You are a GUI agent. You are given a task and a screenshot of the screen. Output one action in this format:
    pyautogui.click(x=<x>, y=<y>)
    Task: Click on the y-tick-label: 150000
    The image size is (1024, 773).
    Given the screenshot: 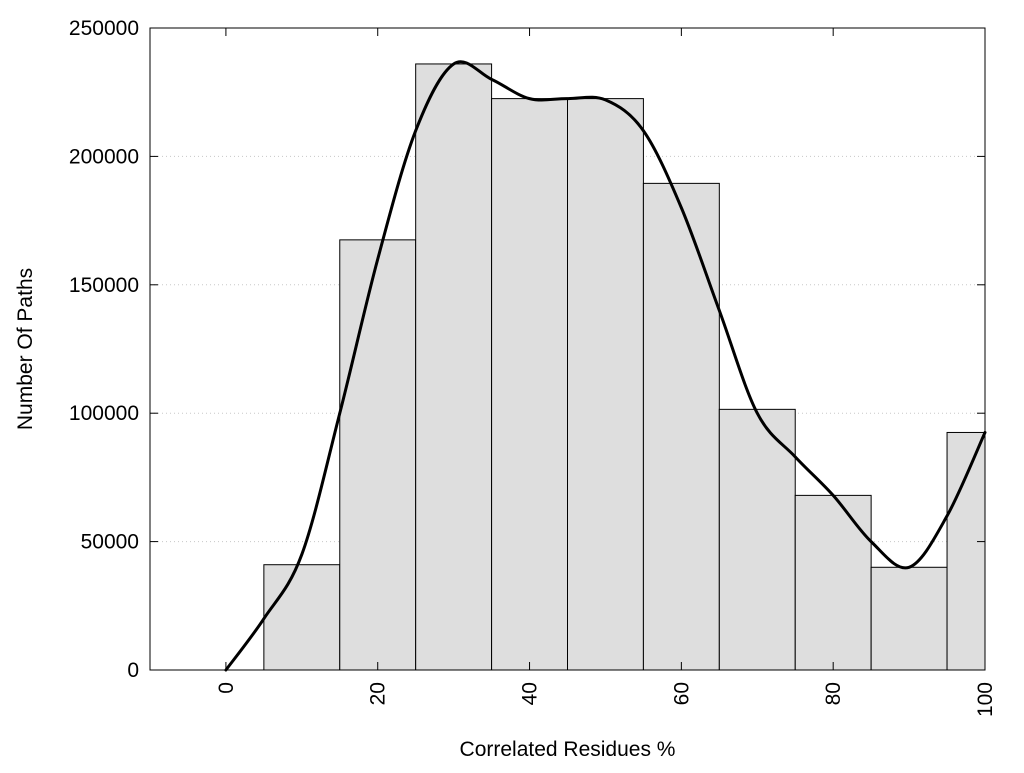 What is the action you would take?
    pyautogui.click(x=104, y=285)
    